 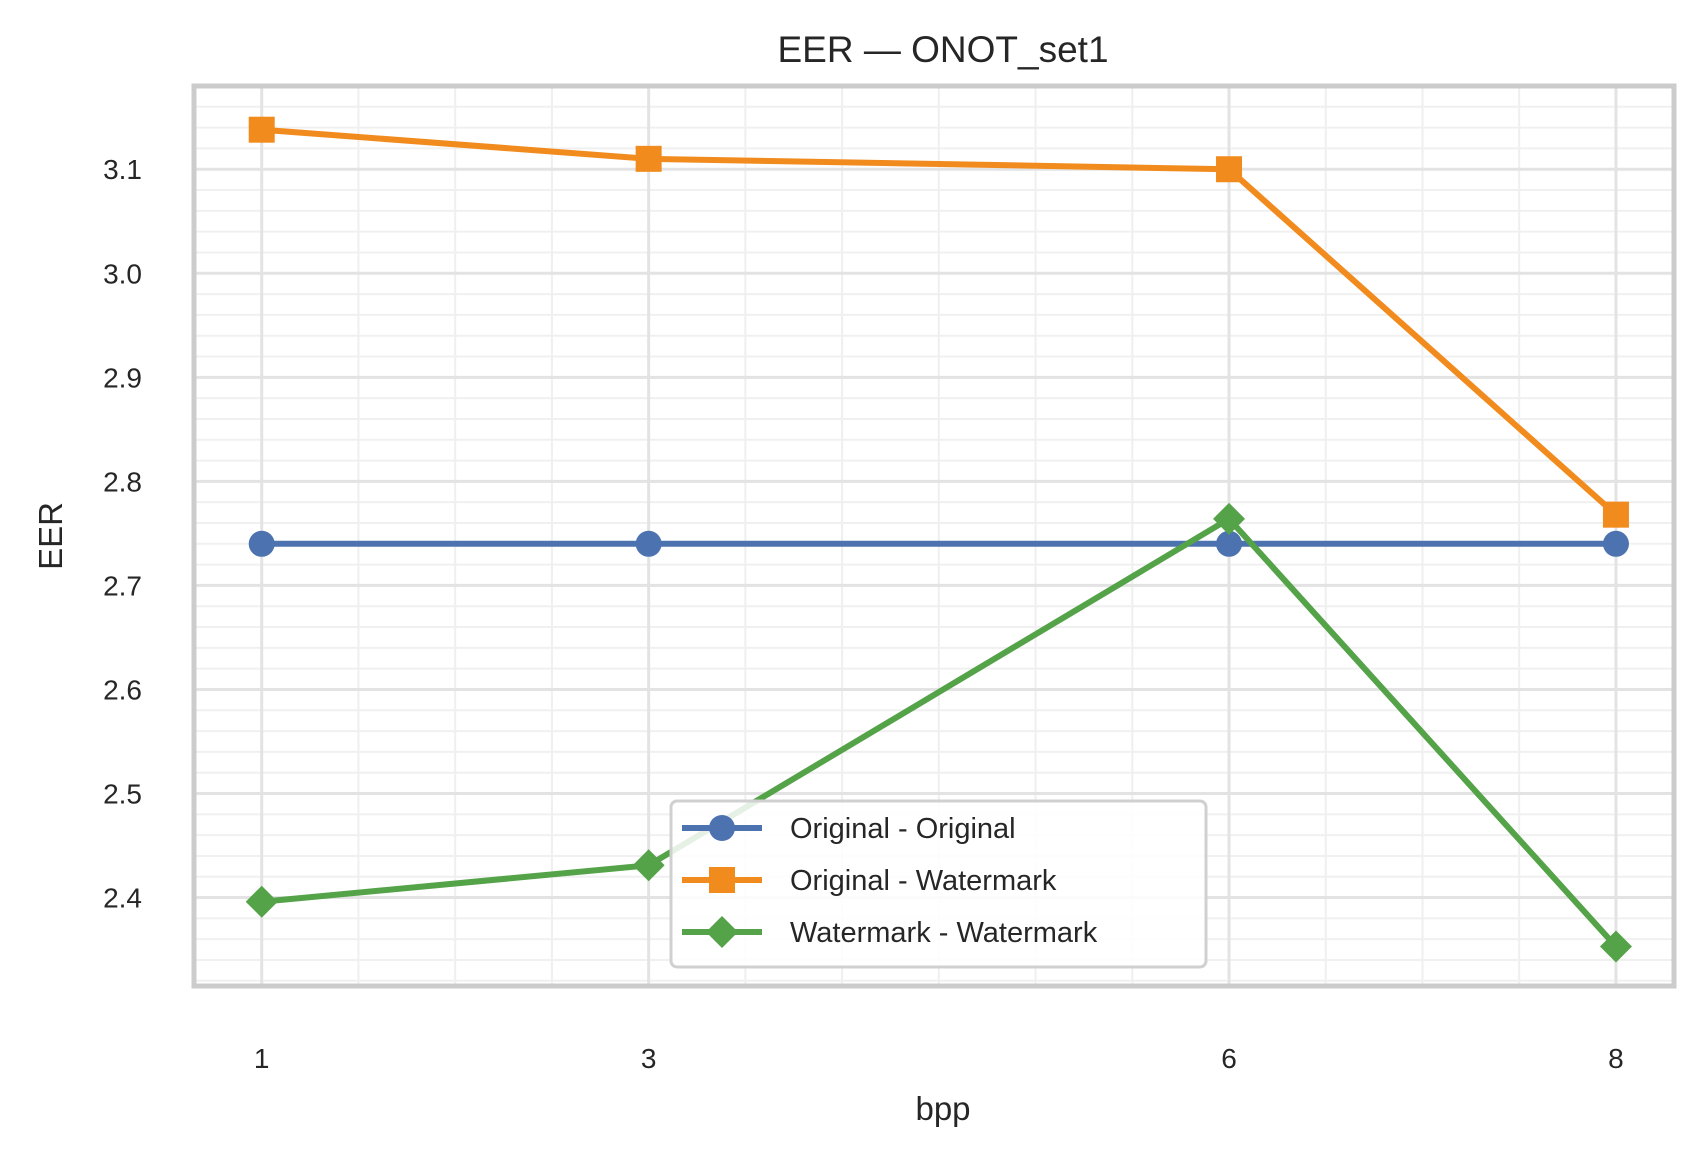 What do you see at coordinates (944, 933) in the screenshot?
I see `legend-label: Watermark - Watermark` at bounding box center [944, 933].